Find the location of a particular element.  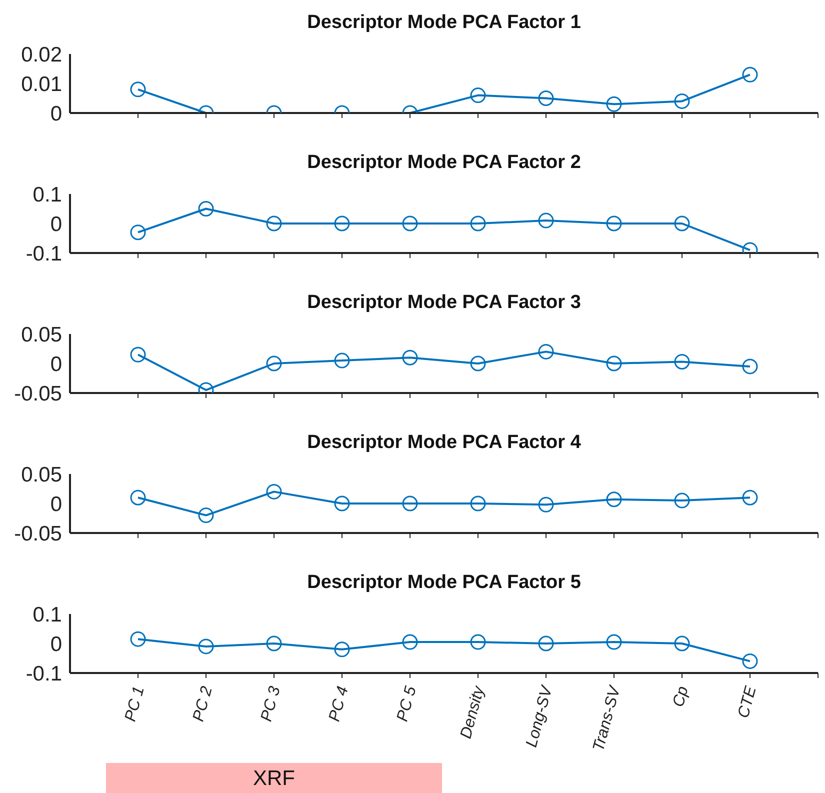

chart-title: Descriptor Mode PCA Factor 3 is located at coordinates (444, 303).